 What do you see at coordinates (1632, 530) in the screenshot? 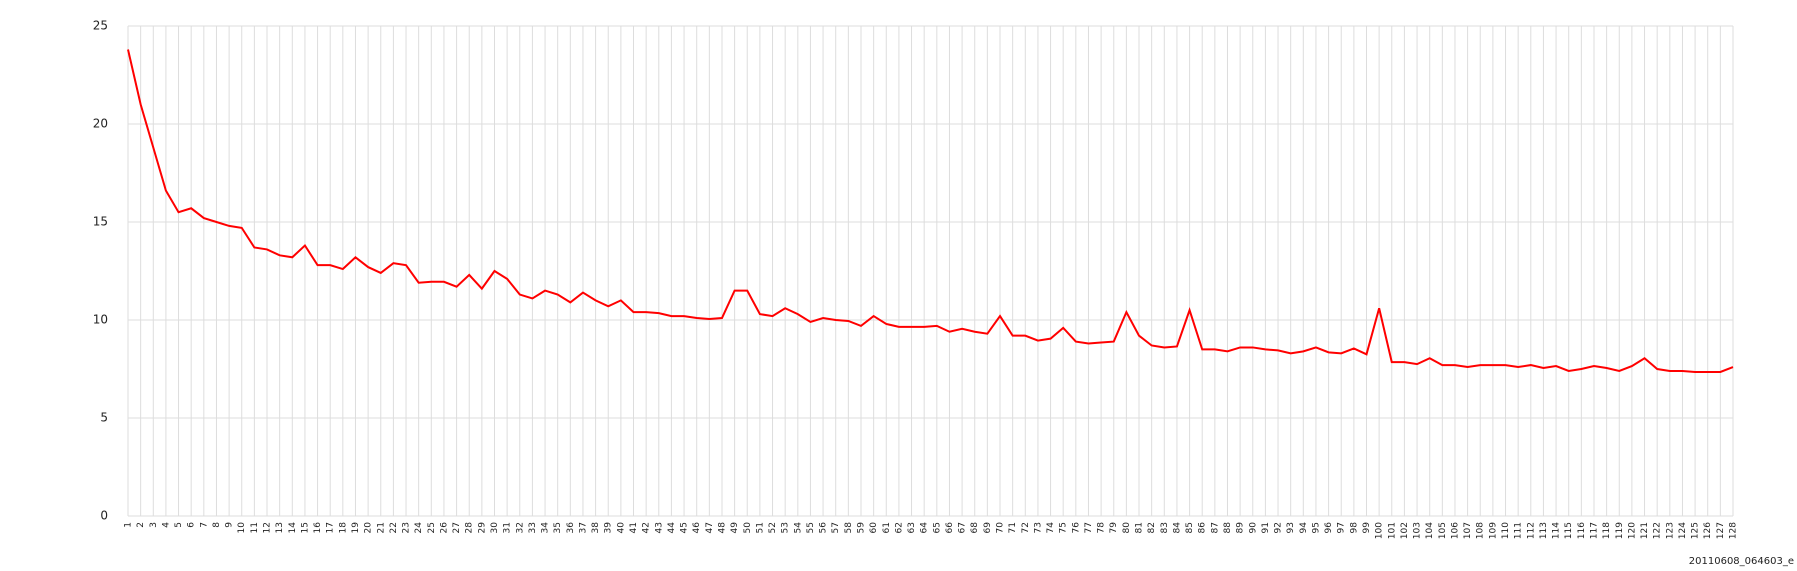
I see `x-tick-label: 120` at bounding box center [1632, 530].